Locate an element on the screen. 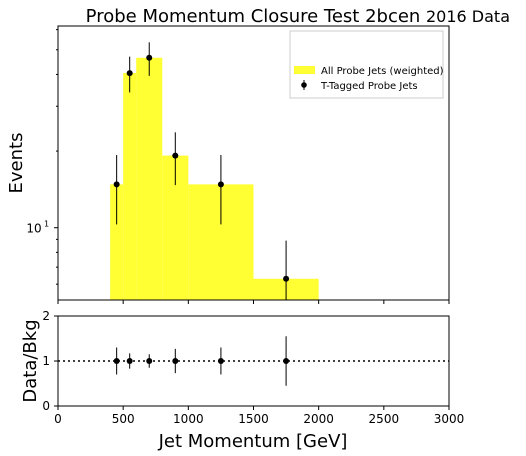  x-tick-label-1: 500 is located at coordinates (123, 419).